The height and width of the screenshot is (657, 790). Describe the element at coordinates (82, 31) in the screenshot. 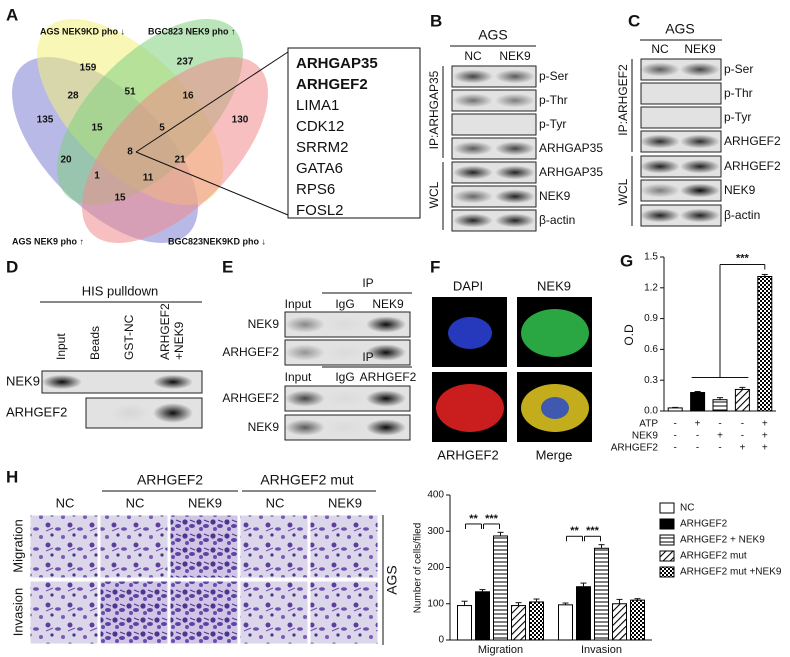

I see `venn-set-label: AGS NEK9KD pho ↓` at that location.